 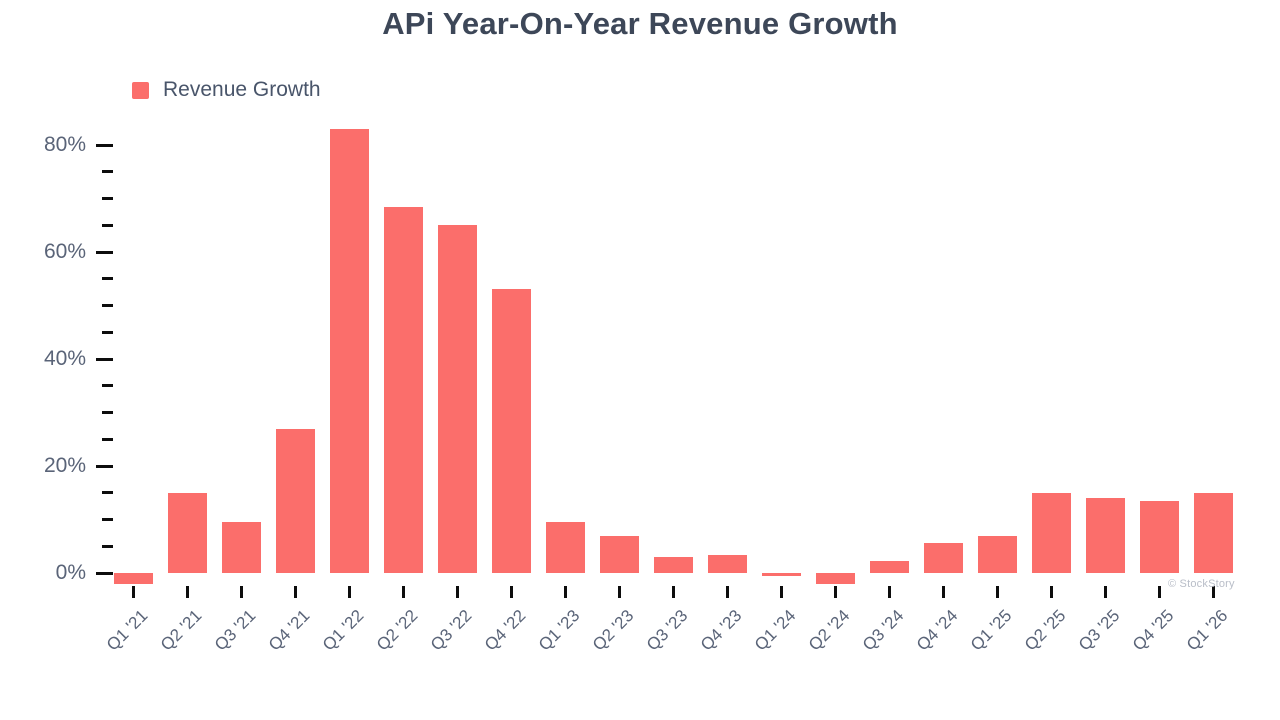 I want to click on x-axis-tick-label: Q3 '23, so click(x=666, y=630).